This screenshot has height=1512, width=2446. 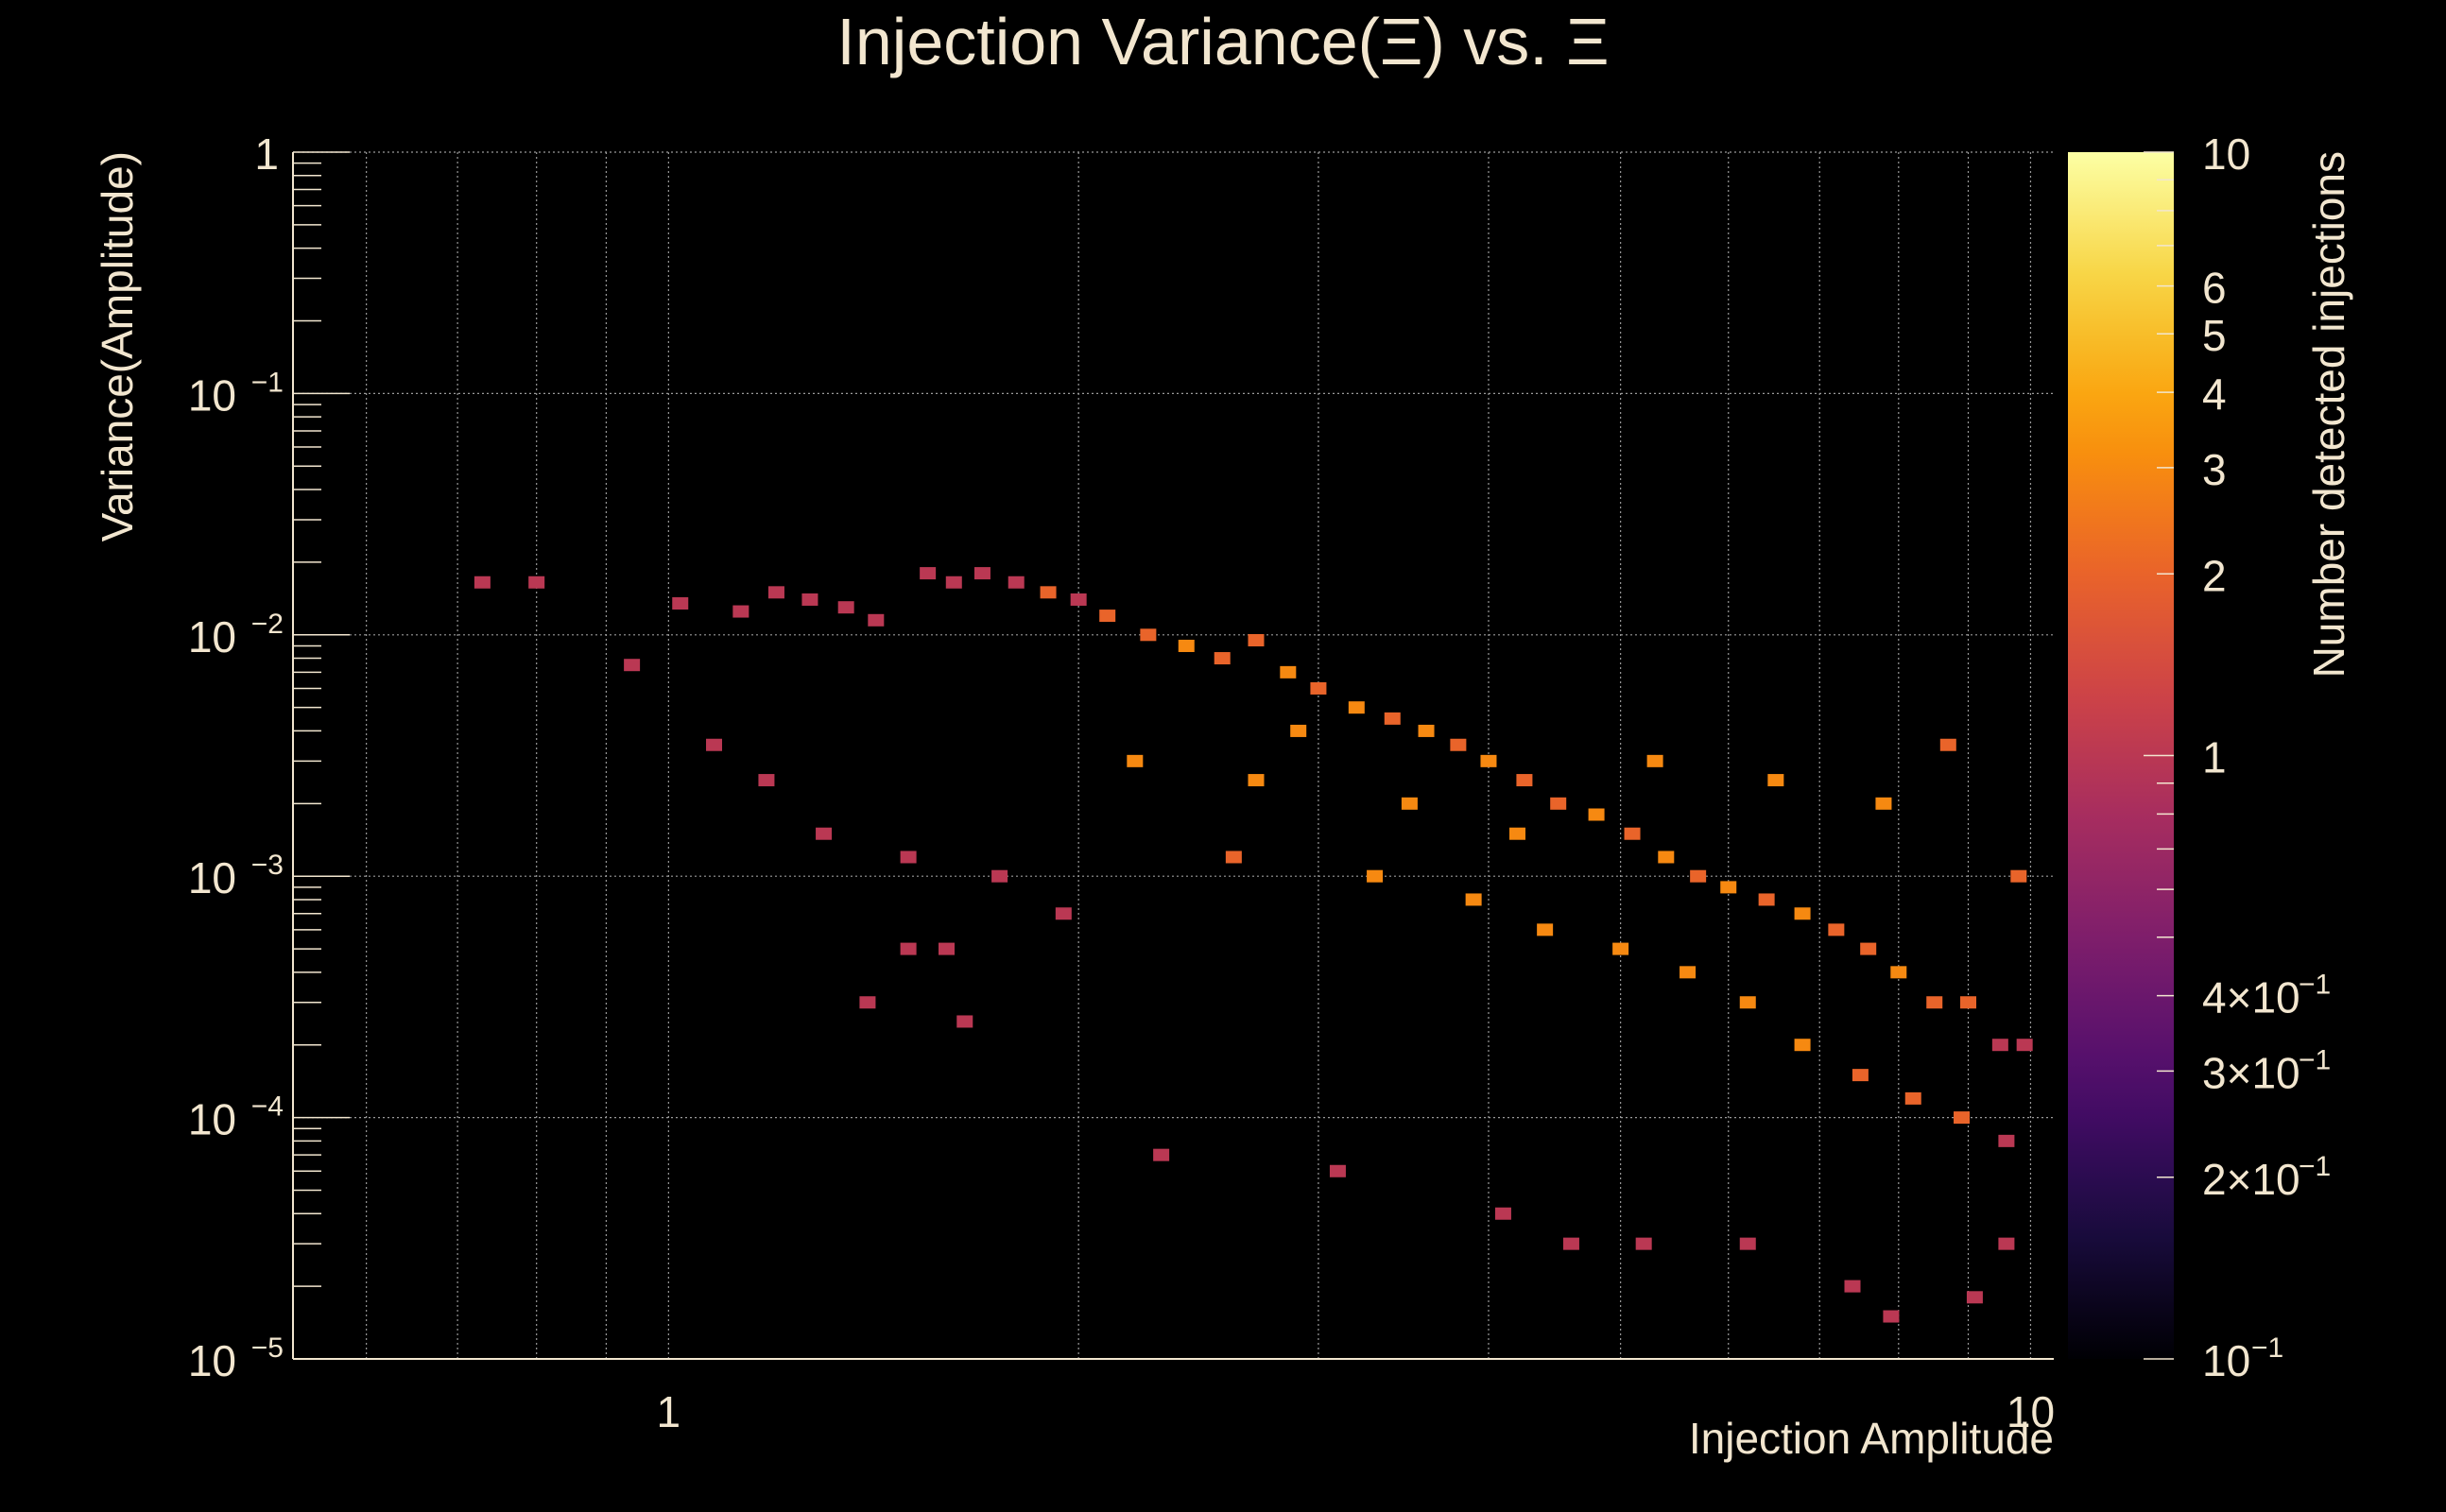 I want to click on x-axis-label: Injection Amplitude, so click(x=1872, y=1438).